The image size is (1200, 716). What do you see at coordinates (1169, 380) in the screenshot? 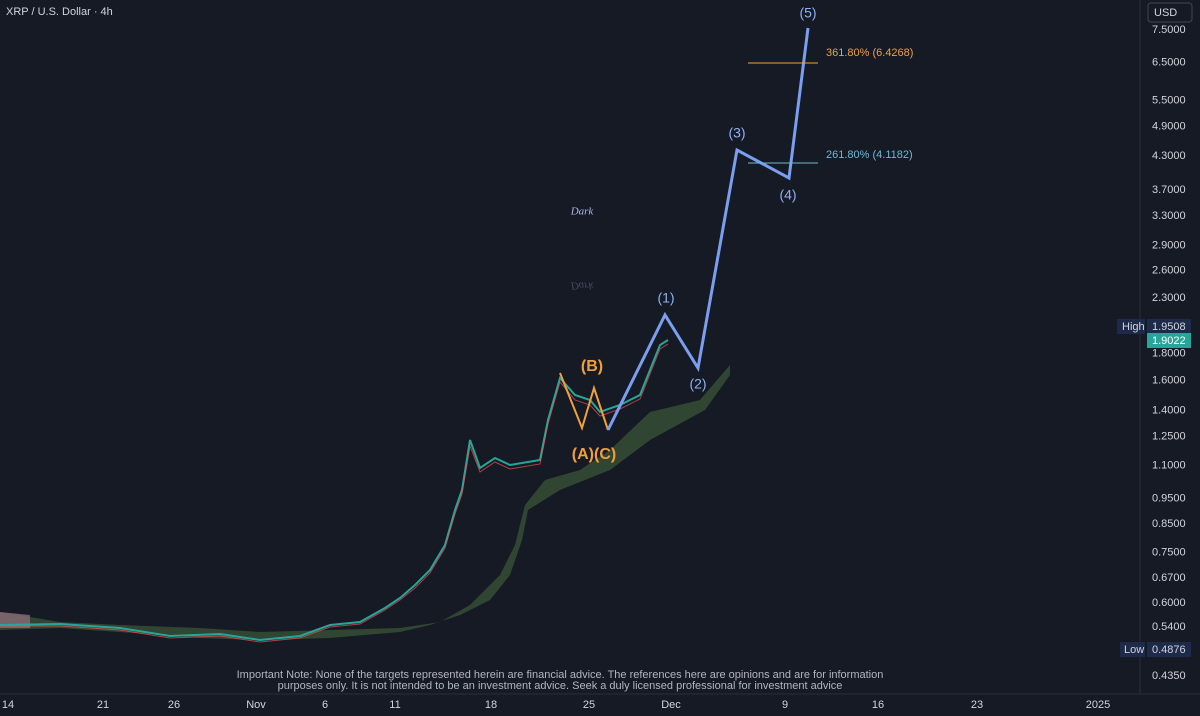
I see `y-tick-label: 1.6000` at bounding box center [1169, 380].